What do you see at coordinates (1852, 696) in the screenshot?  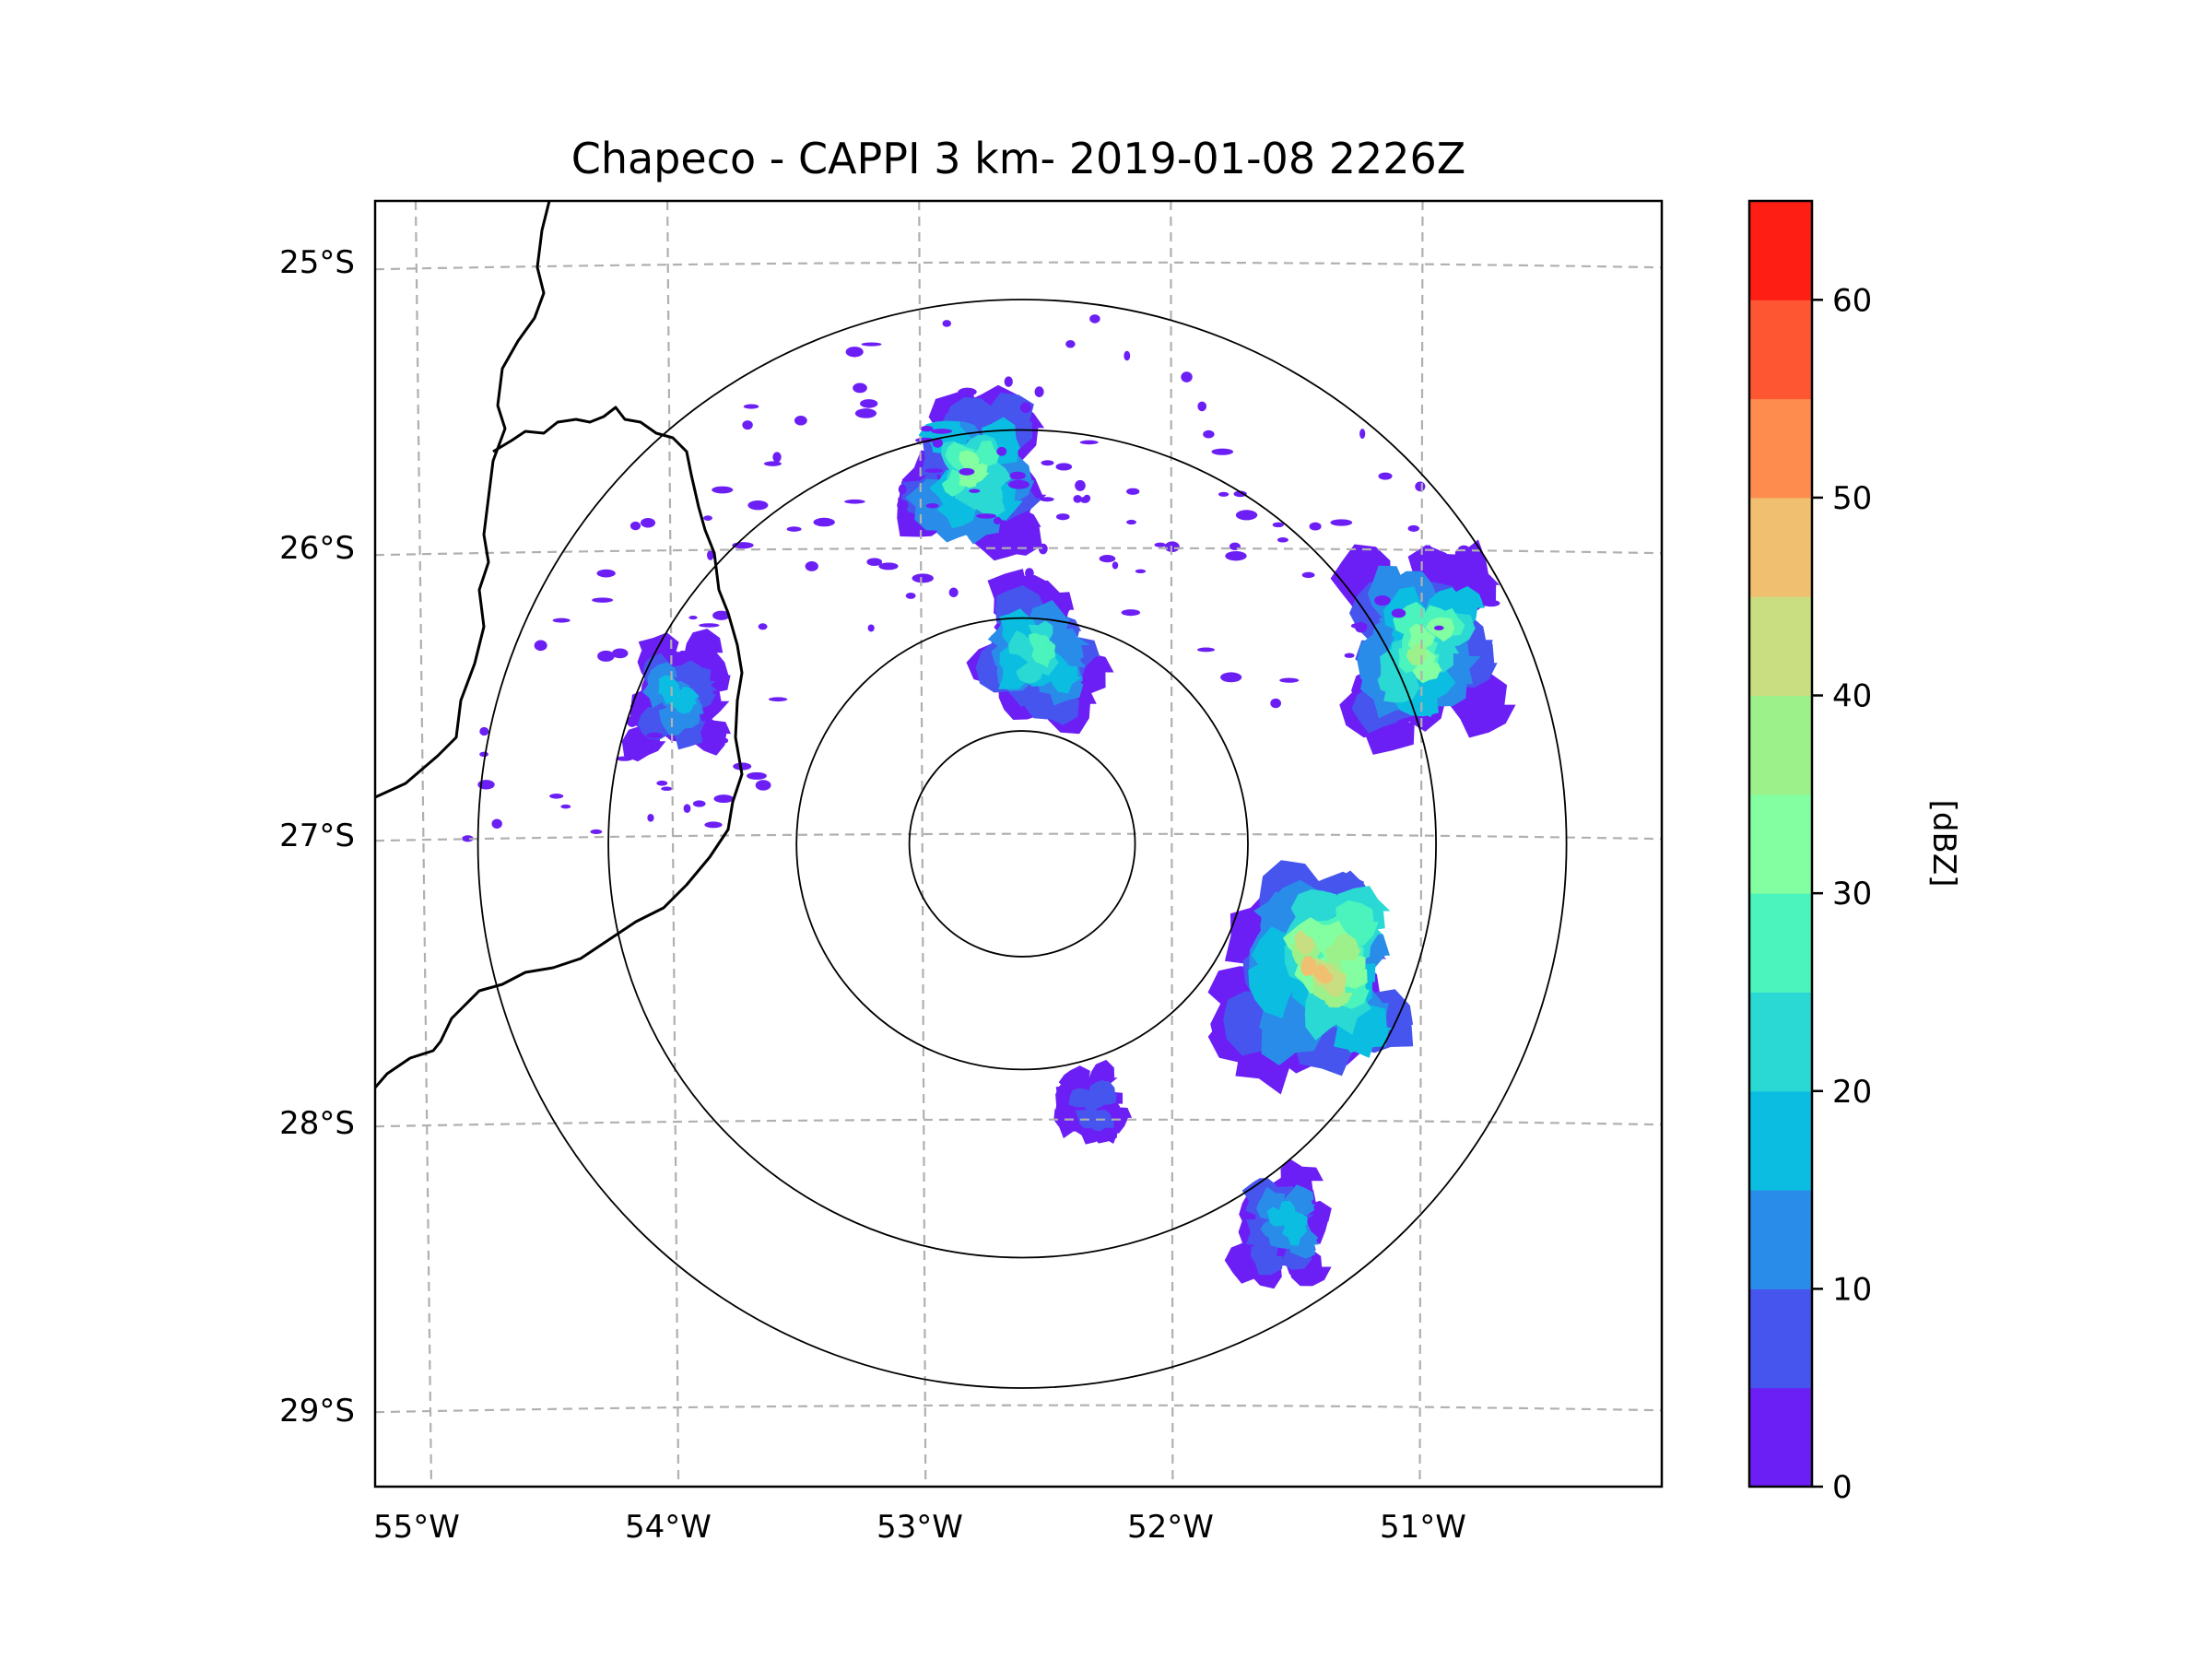 I see `colorbar-tick-label: 40` at bounding box center [1852, 696].